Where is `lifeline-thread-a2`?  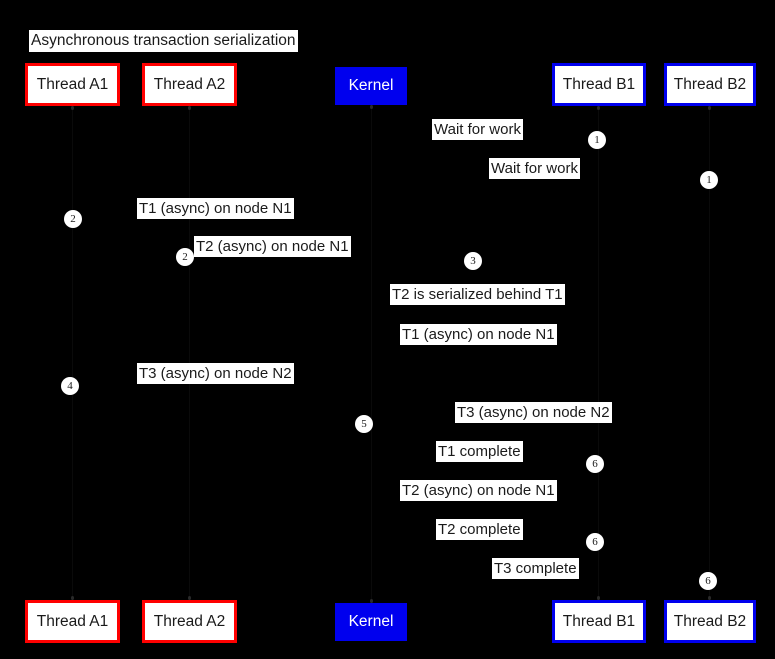
lifeline-thread-a2 is located at coordinates (189, 353).